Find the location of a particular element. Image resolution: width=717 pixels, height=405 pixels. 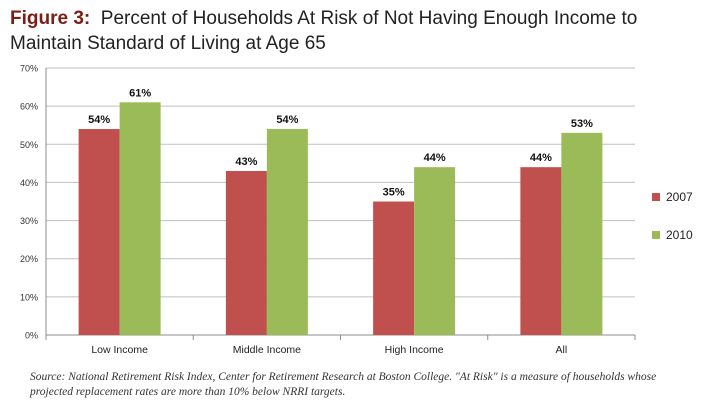

x-tick-label: Middle Income is located at coordinates (267, 350).